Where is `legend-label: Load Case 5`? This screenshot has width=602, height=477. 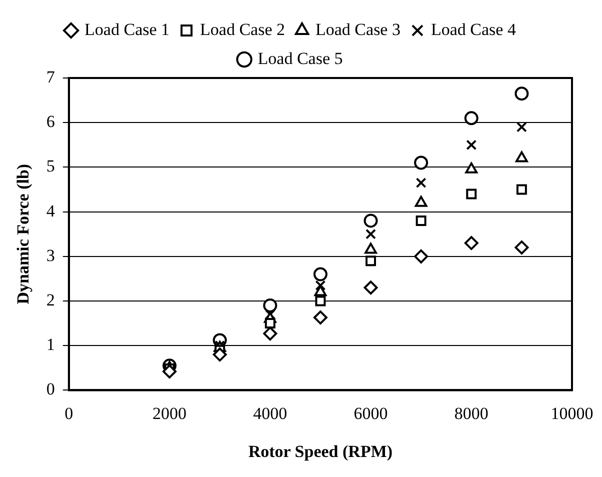 legend-label: Load Case 5 is located at coordinates (300, 58).